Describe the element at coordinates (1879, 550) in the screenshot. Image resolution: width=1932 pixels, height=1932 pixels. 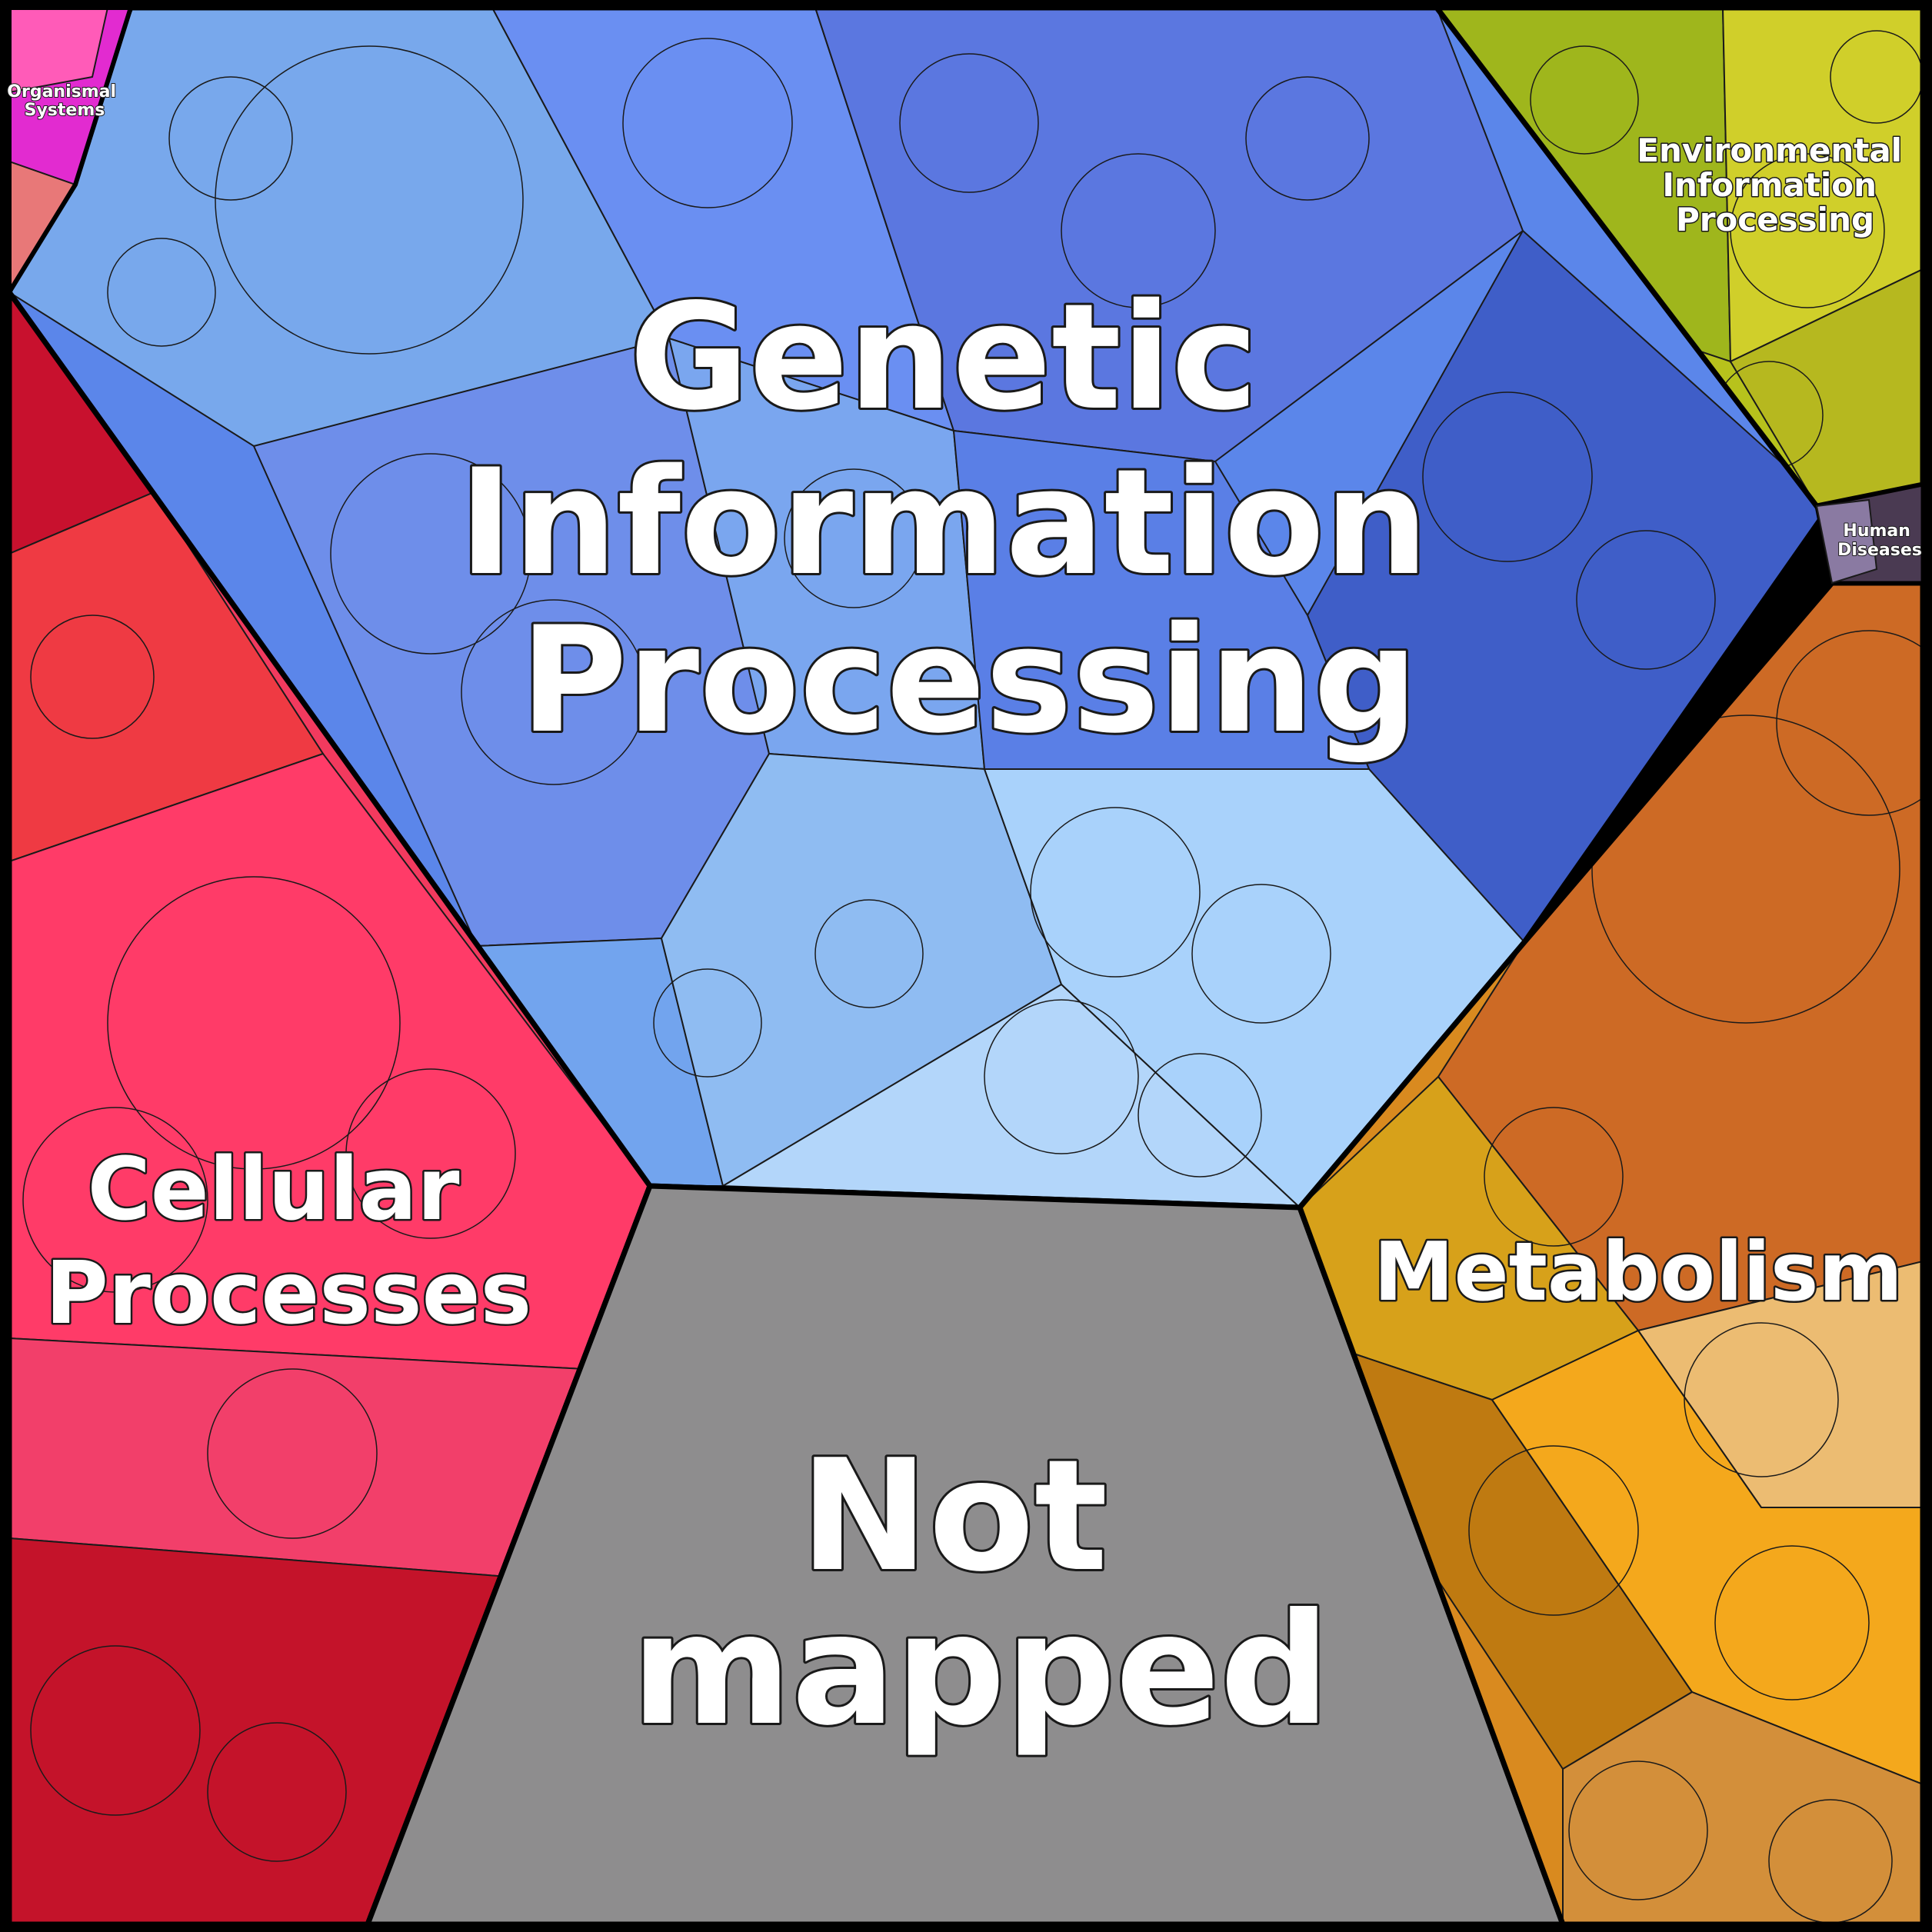
I see `label-line: Diseases` at that location.